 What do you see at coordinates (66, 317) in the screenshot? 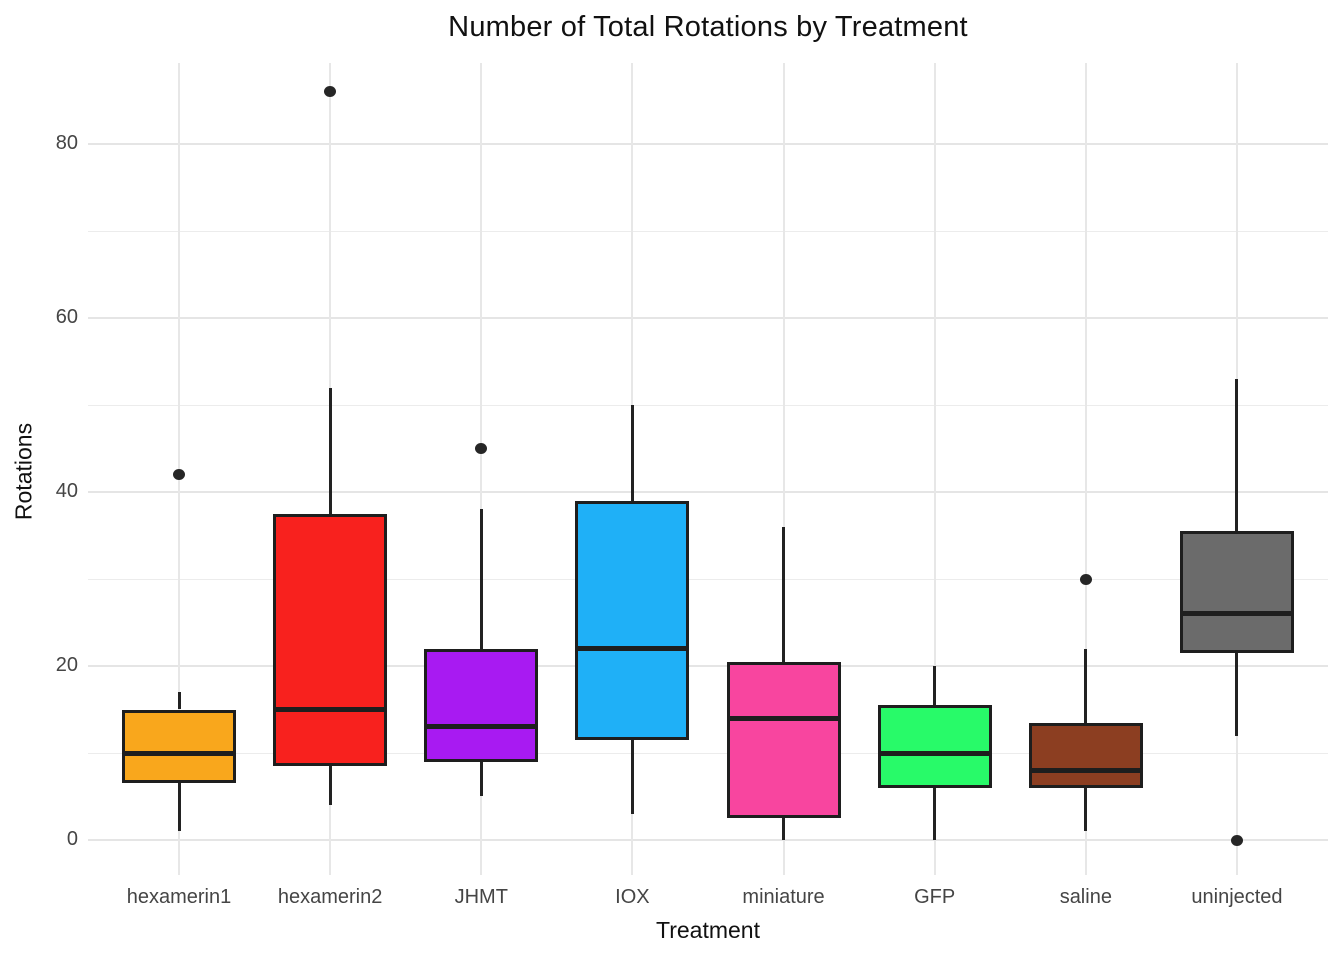
I see `y-tick-label: 60` at bounding box center [66, 317].